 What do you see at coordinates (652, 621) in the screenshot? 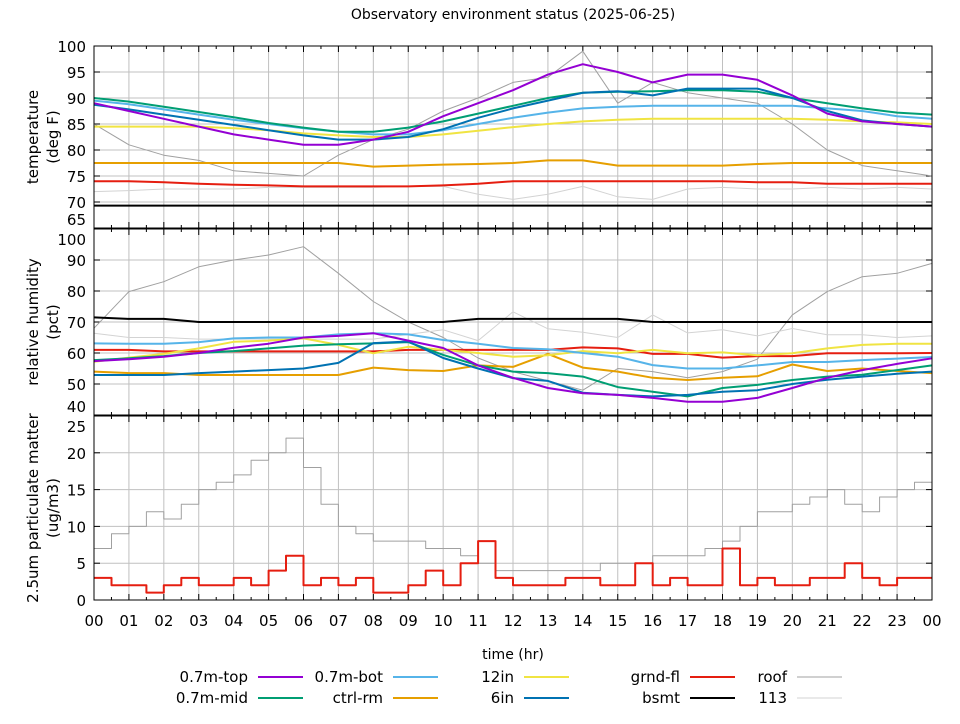
I see `x-tick-label: 16` at bounding box center [652, 621].